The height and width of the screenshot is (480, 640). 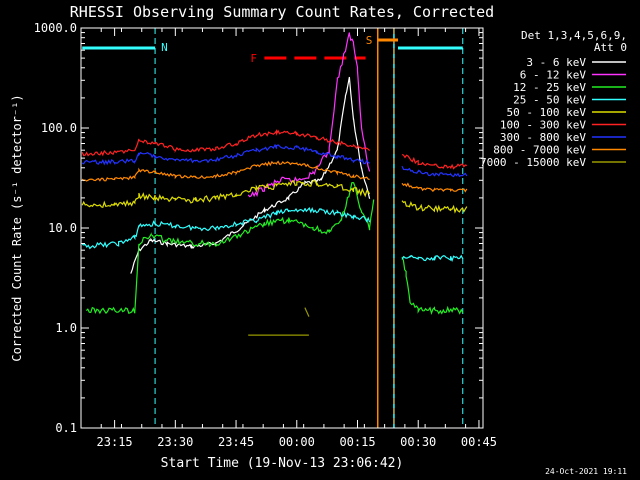 What do you see at coordinates (533, 162) in the screenshot?
I see `legend-label: 7000 - 15000 keV` at bounding box center [533, 162].